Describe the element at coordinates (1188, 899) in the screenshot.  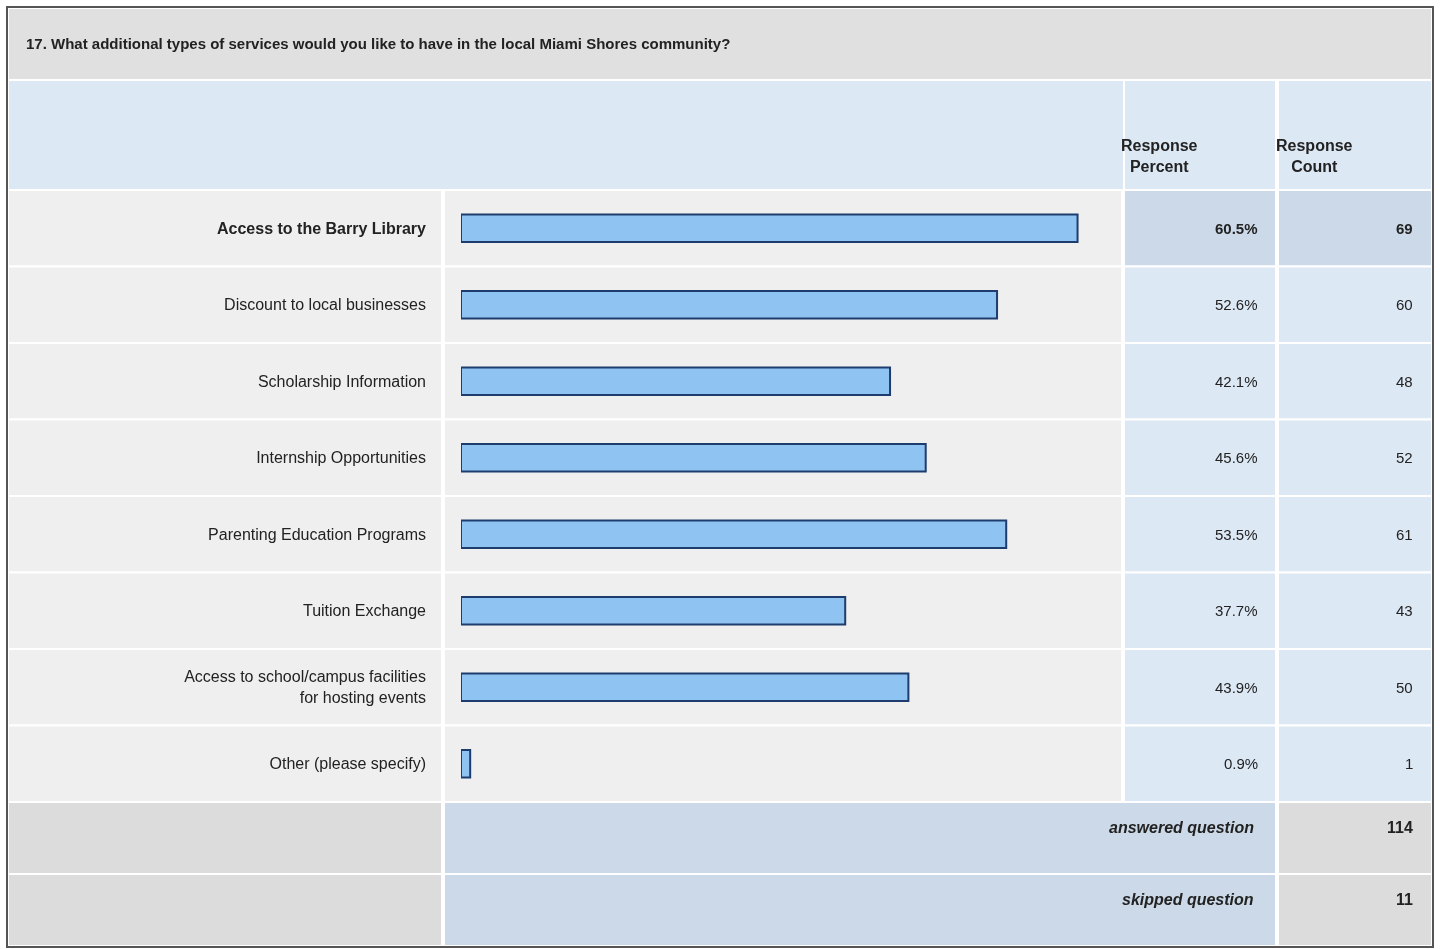
I see `text: skipped question` at that location.